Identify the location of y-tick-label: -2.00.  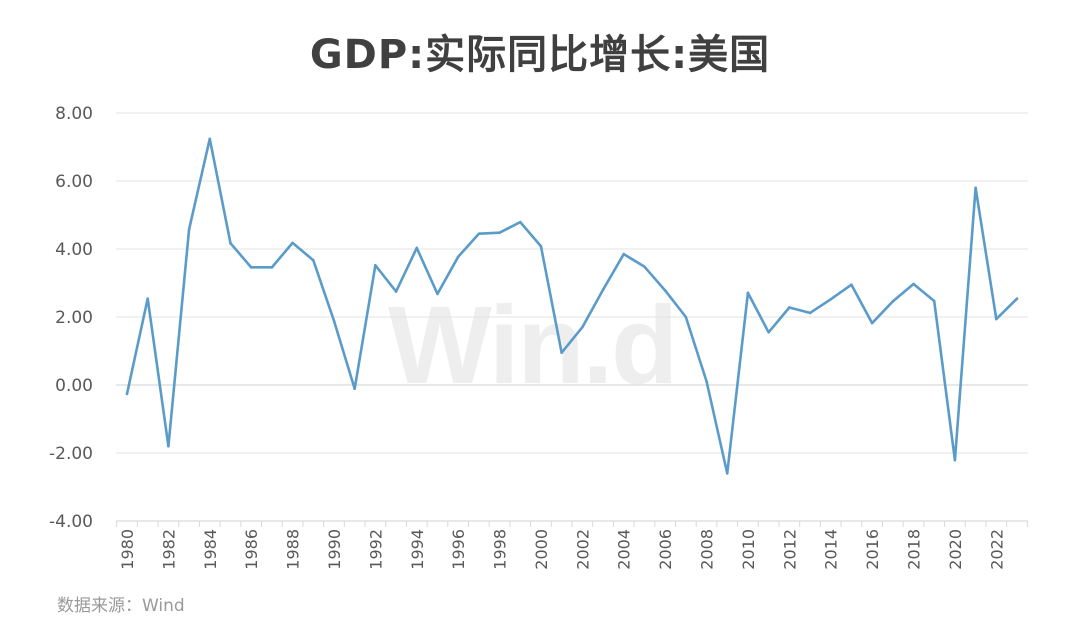
(71, 454).